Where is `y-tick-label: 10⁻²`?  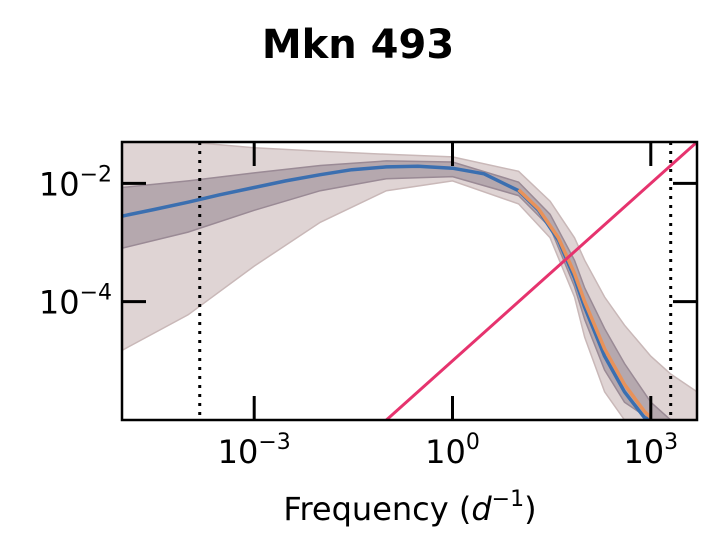 y-tick-label: 10⁻² is located at coordinates (75, 182).